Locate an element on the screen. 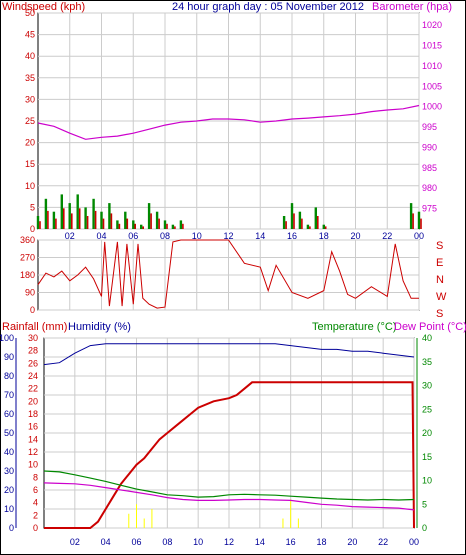 Image resolution: width=466 pixels, height=555 pixels. windspeed-tick-label: 5 is located at coordinates (32, 207).